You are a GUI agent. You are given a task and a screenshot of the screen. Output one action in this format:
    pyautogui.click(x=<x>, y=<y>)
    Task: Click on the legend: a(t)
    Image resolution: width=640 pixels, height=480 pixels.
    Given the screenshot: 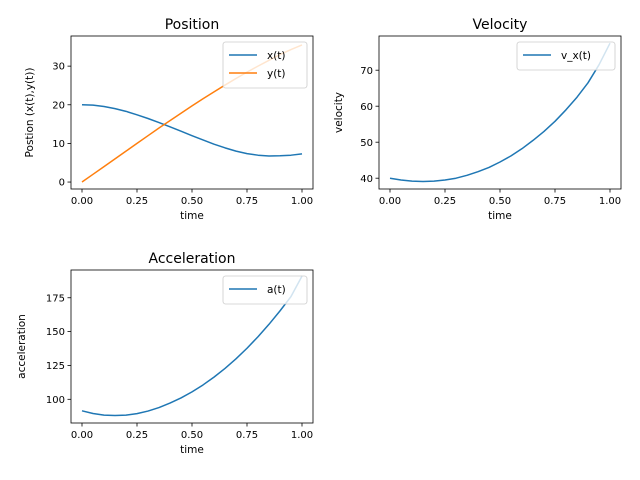 What is the action you would take?
    pyautogui.click(x=265, y=290)
    